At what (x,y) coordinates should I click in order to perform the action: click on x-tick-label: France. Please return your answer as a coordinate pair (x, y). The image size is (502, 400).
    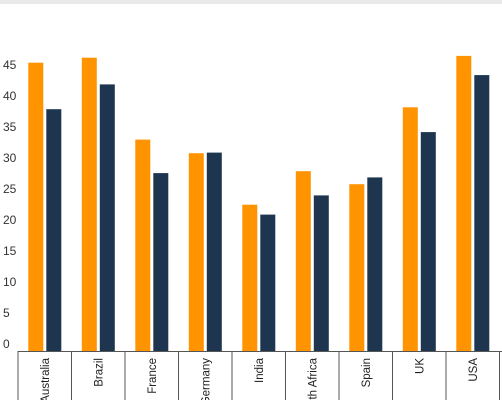
    Looking at the image, I should click on (153, 376).